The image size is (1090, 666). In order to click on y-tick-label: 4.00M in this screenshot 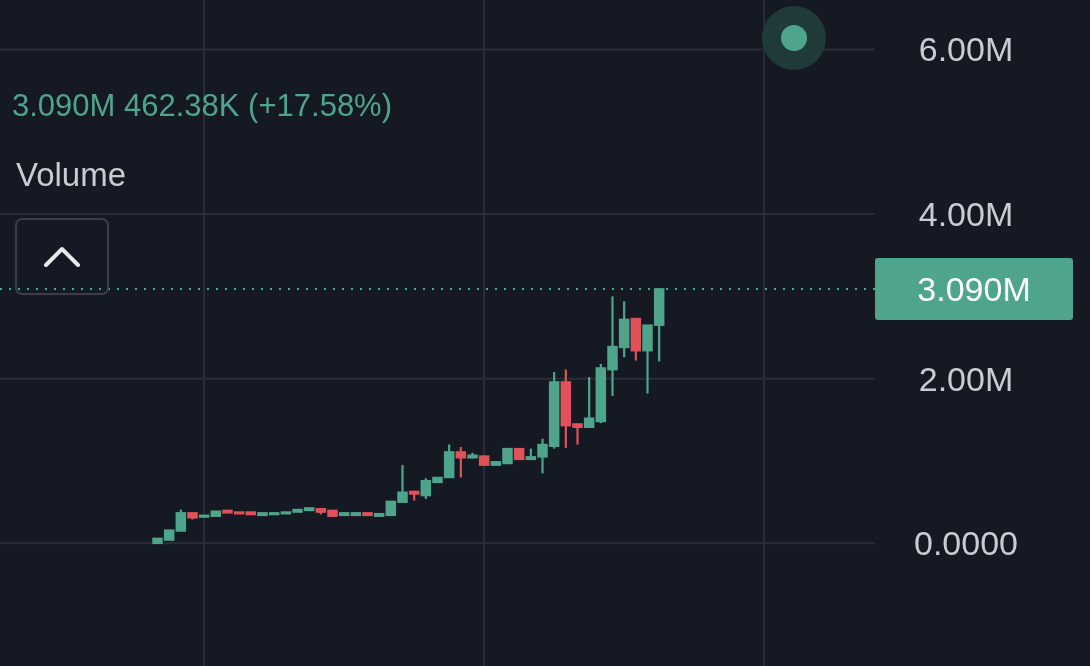, I will do `click(966, 213)`.